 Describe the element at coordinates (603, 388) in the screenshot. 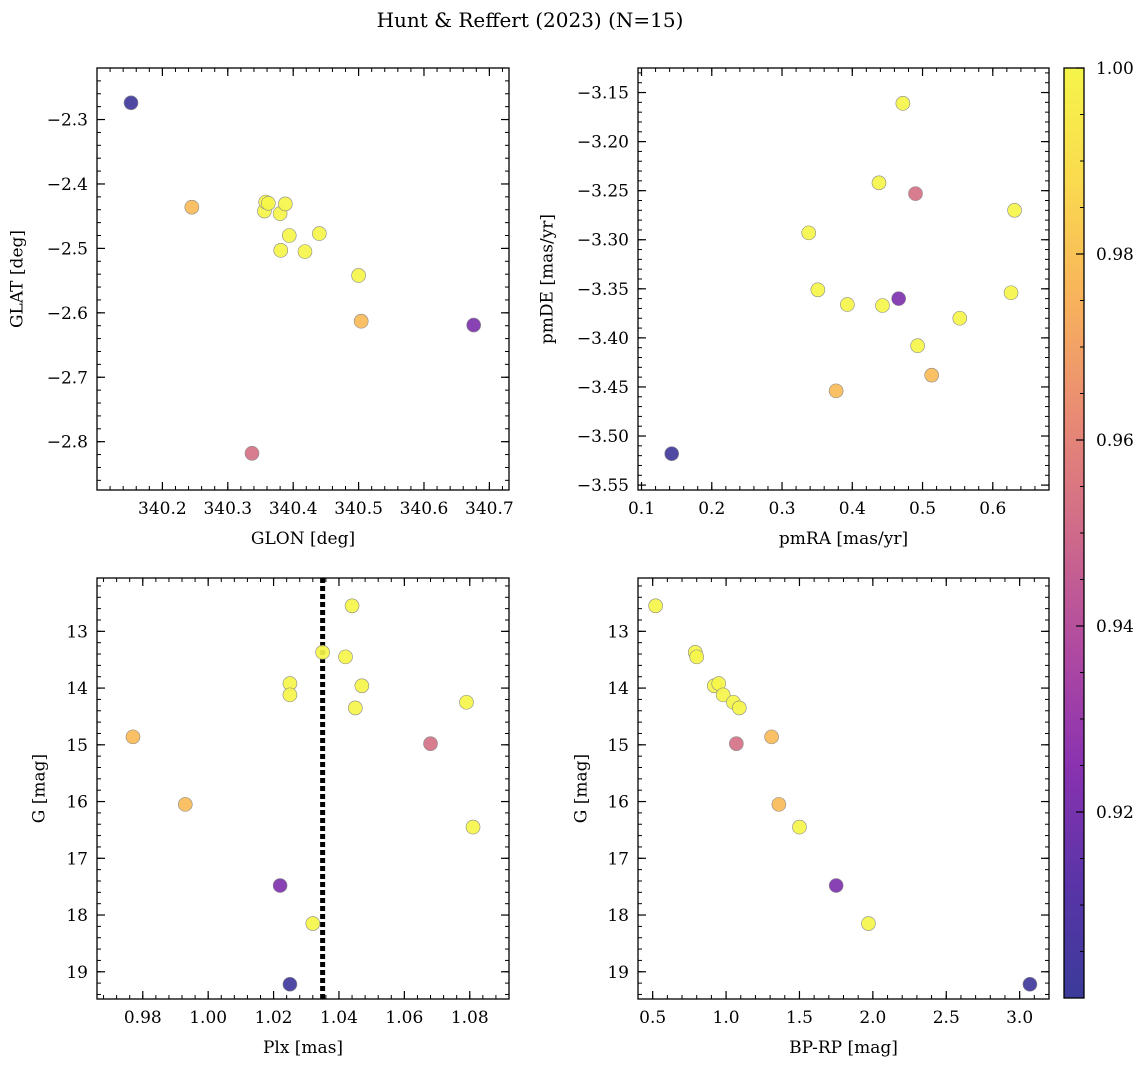

I see `y-tick-label: −3.45` at that location.